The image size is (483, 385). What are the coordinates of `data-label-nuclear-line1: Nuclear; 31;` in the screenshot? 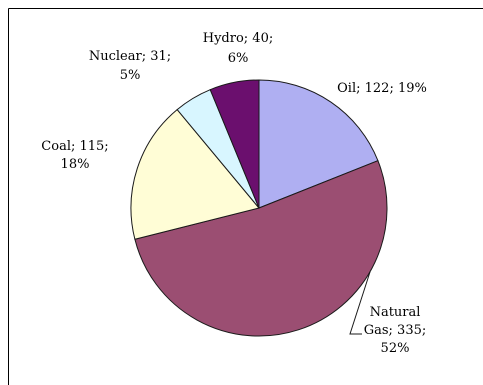 It's located at (130, 56).